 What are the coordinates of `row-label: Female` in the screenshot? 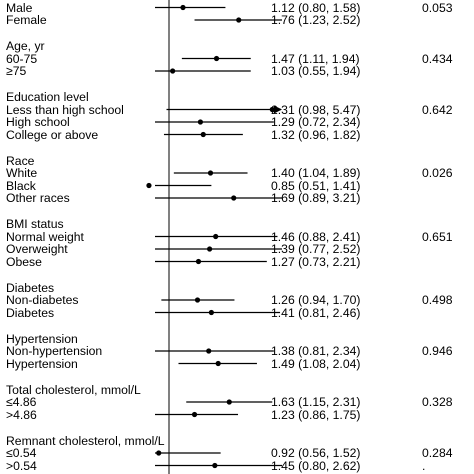 It's located at (26, 20).